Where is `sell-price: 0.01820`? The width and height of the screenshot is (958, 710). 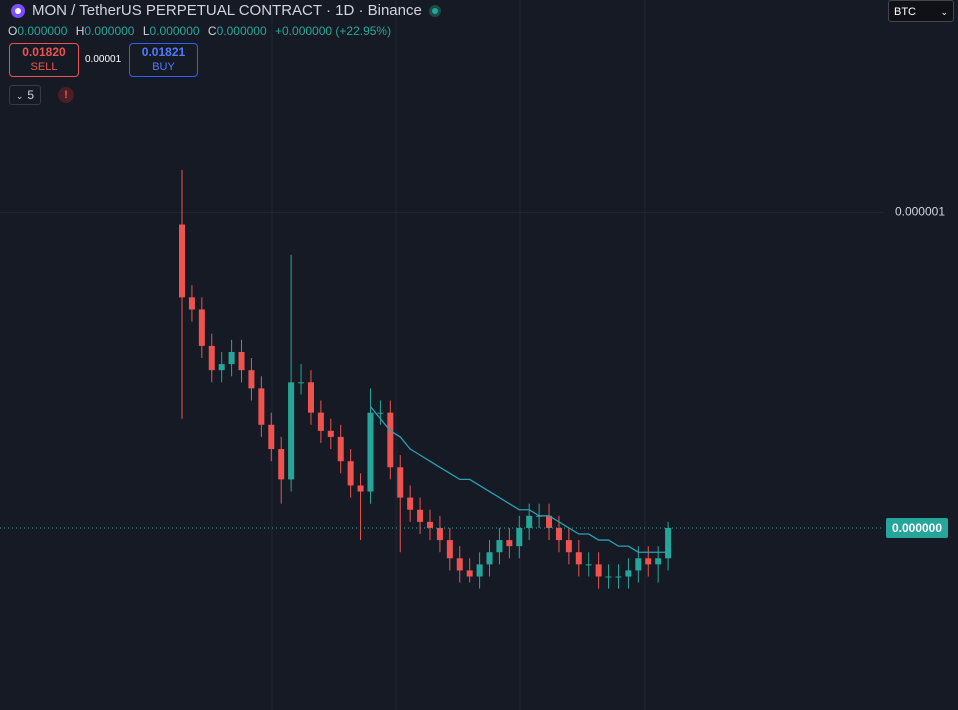
sell-price: 0.01820 is located at coordinates (44, 52).